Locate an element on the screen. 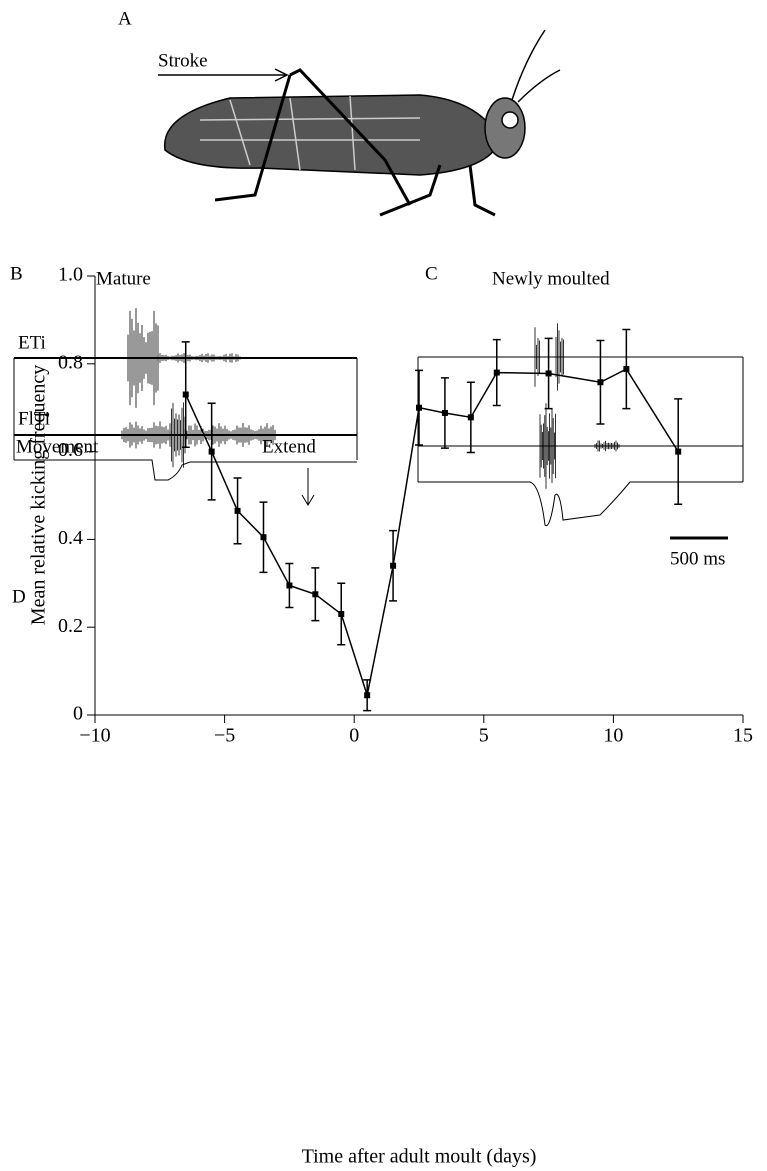 Image resolution: width=767 pixels, height=1171 pixels. stroke-label: Stroke is located at coordinates (183, 60).